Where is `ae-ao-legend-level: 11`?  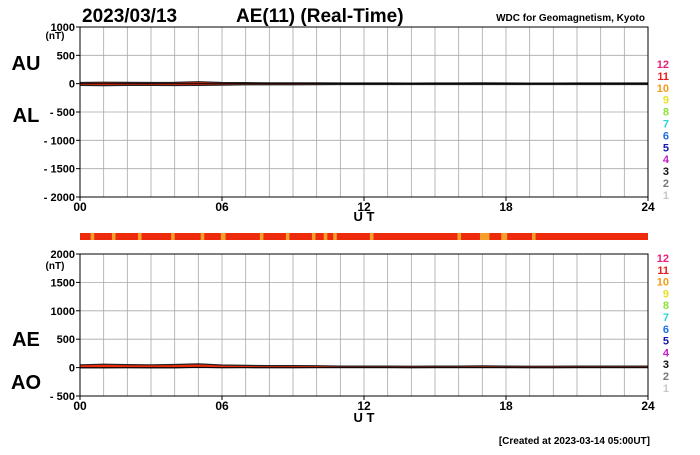
ae-ao-legend-level: 11 is located at coordinates (663, 271).